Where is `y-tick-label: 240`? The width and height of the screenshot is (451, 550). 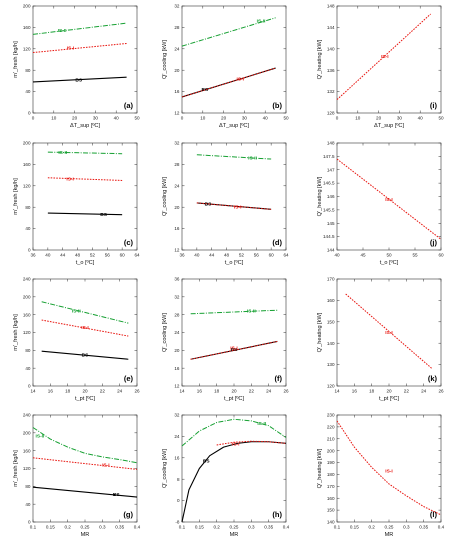 y-tick-label: 240 is located at coordinates (27, 279).